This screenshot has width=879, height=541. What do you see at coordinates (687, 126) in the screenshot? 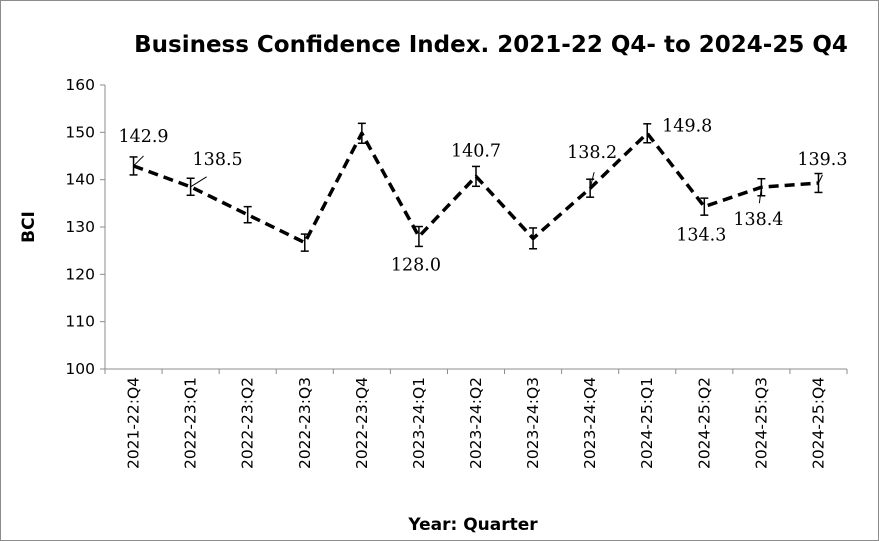
I see `data-label: 149.8` at bounding box center [687, 126].